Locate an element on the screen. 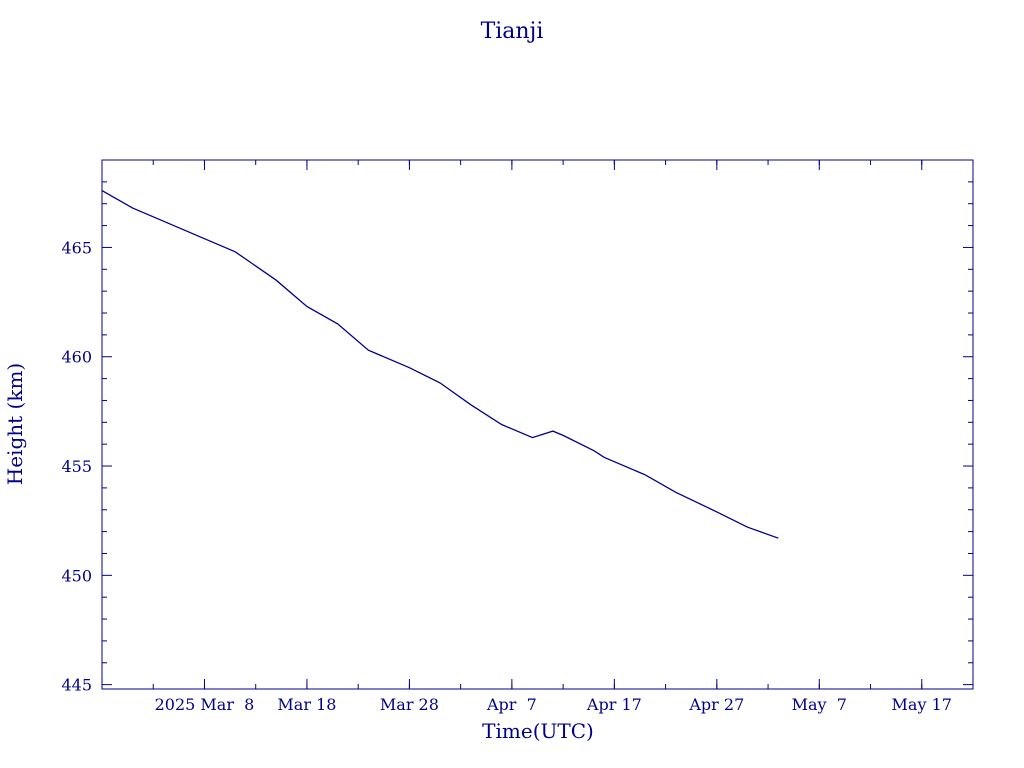 The image size is (1024, 768). x-tick-label: May 17 is located at coordinates (922, 704).